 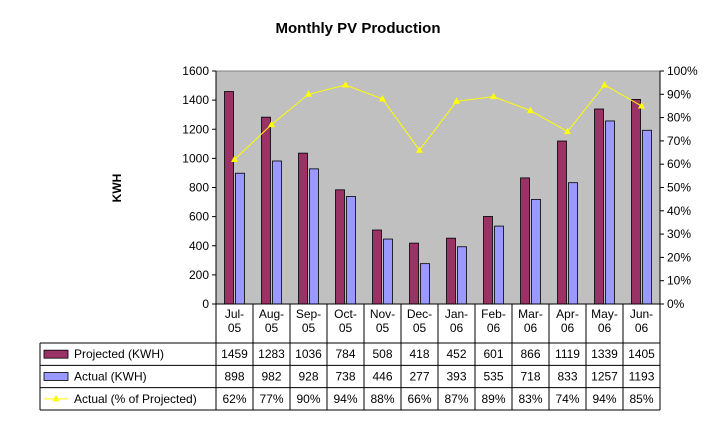 I want to click on table-value: 1193, so click(x=642, y=377).